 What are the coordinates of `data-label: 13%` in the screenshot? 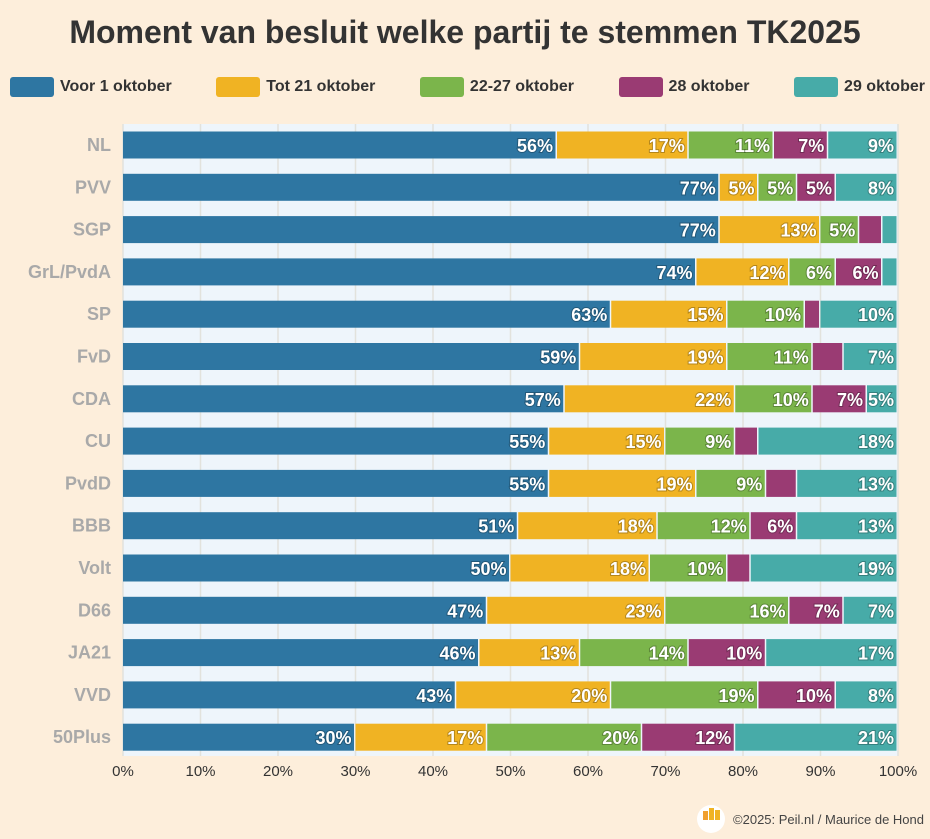 It's located at (558, 654).